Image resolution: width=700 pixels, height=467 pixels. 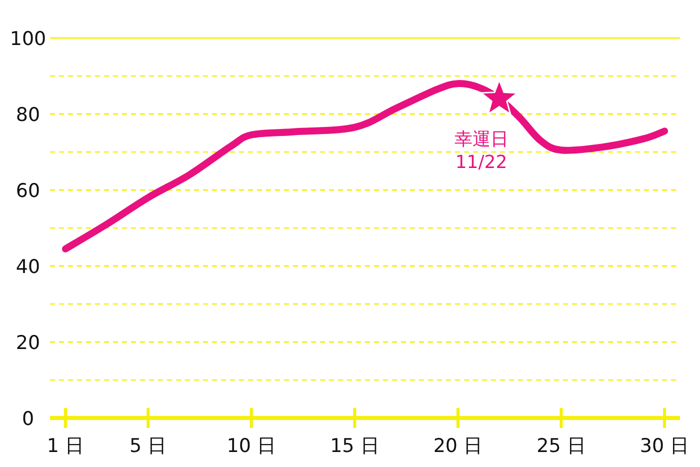 I want to click on y-tick-label: 0, so click(x=28, y=419).